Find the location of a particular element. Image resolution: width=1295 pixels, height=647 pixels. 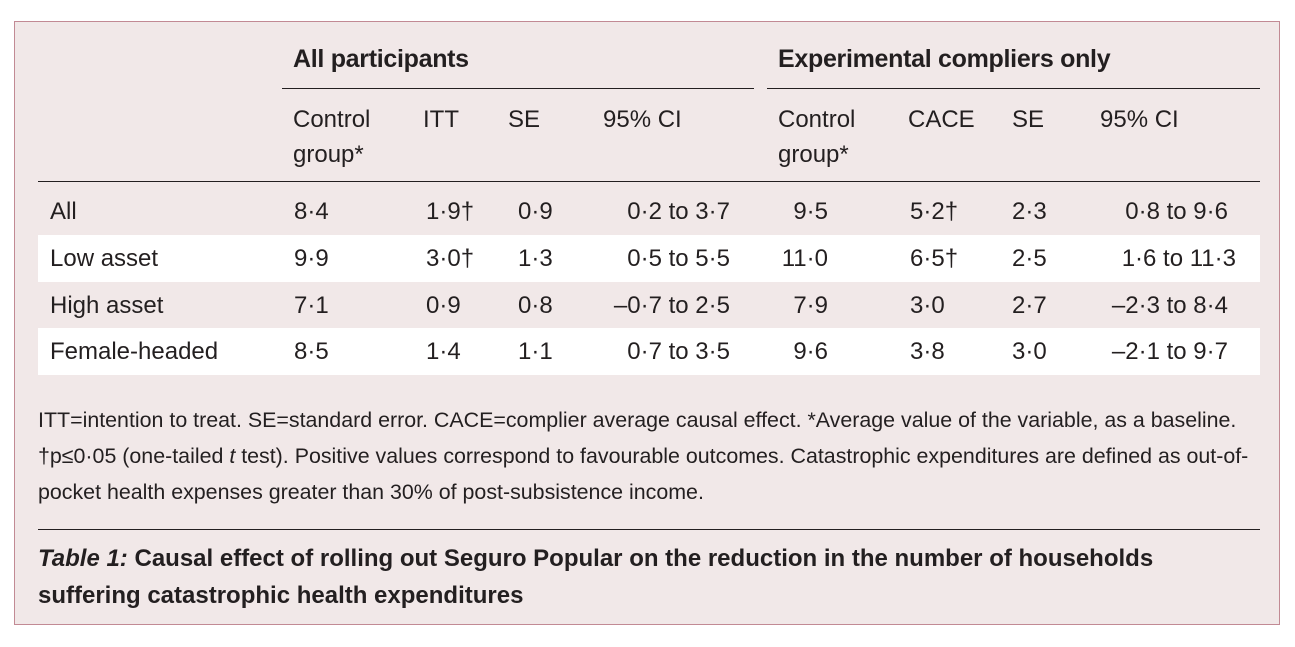

column-header-95ci: 95% CI is located at coordinates (642, 119).